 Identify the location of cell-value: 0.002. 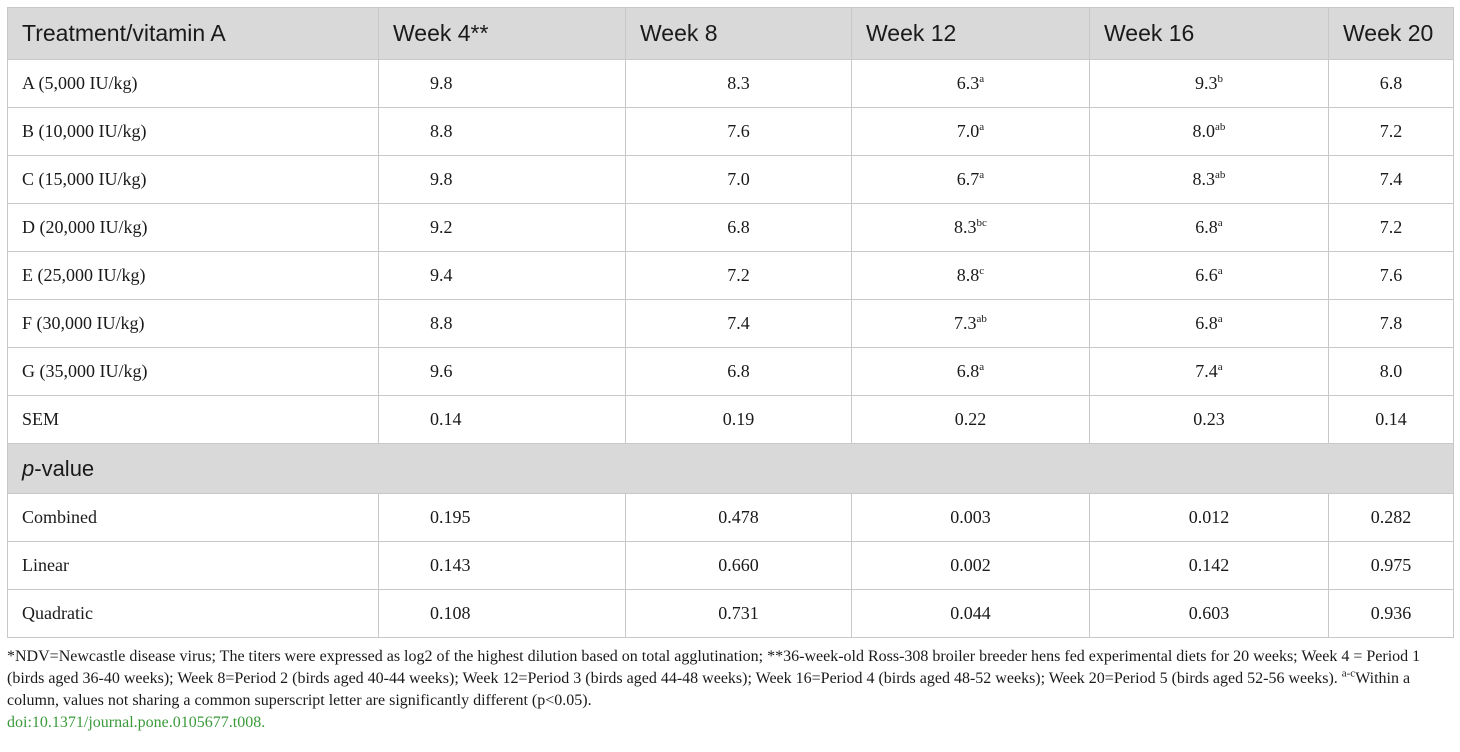
(970, 565).